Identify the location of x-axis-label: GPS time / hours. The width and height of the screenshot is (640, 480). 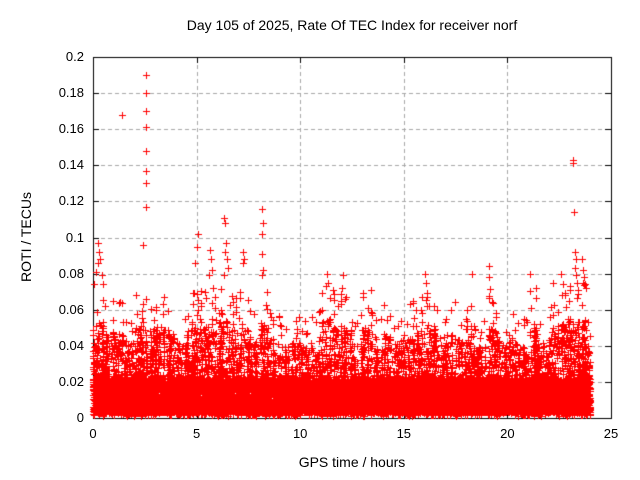
(352, 462).